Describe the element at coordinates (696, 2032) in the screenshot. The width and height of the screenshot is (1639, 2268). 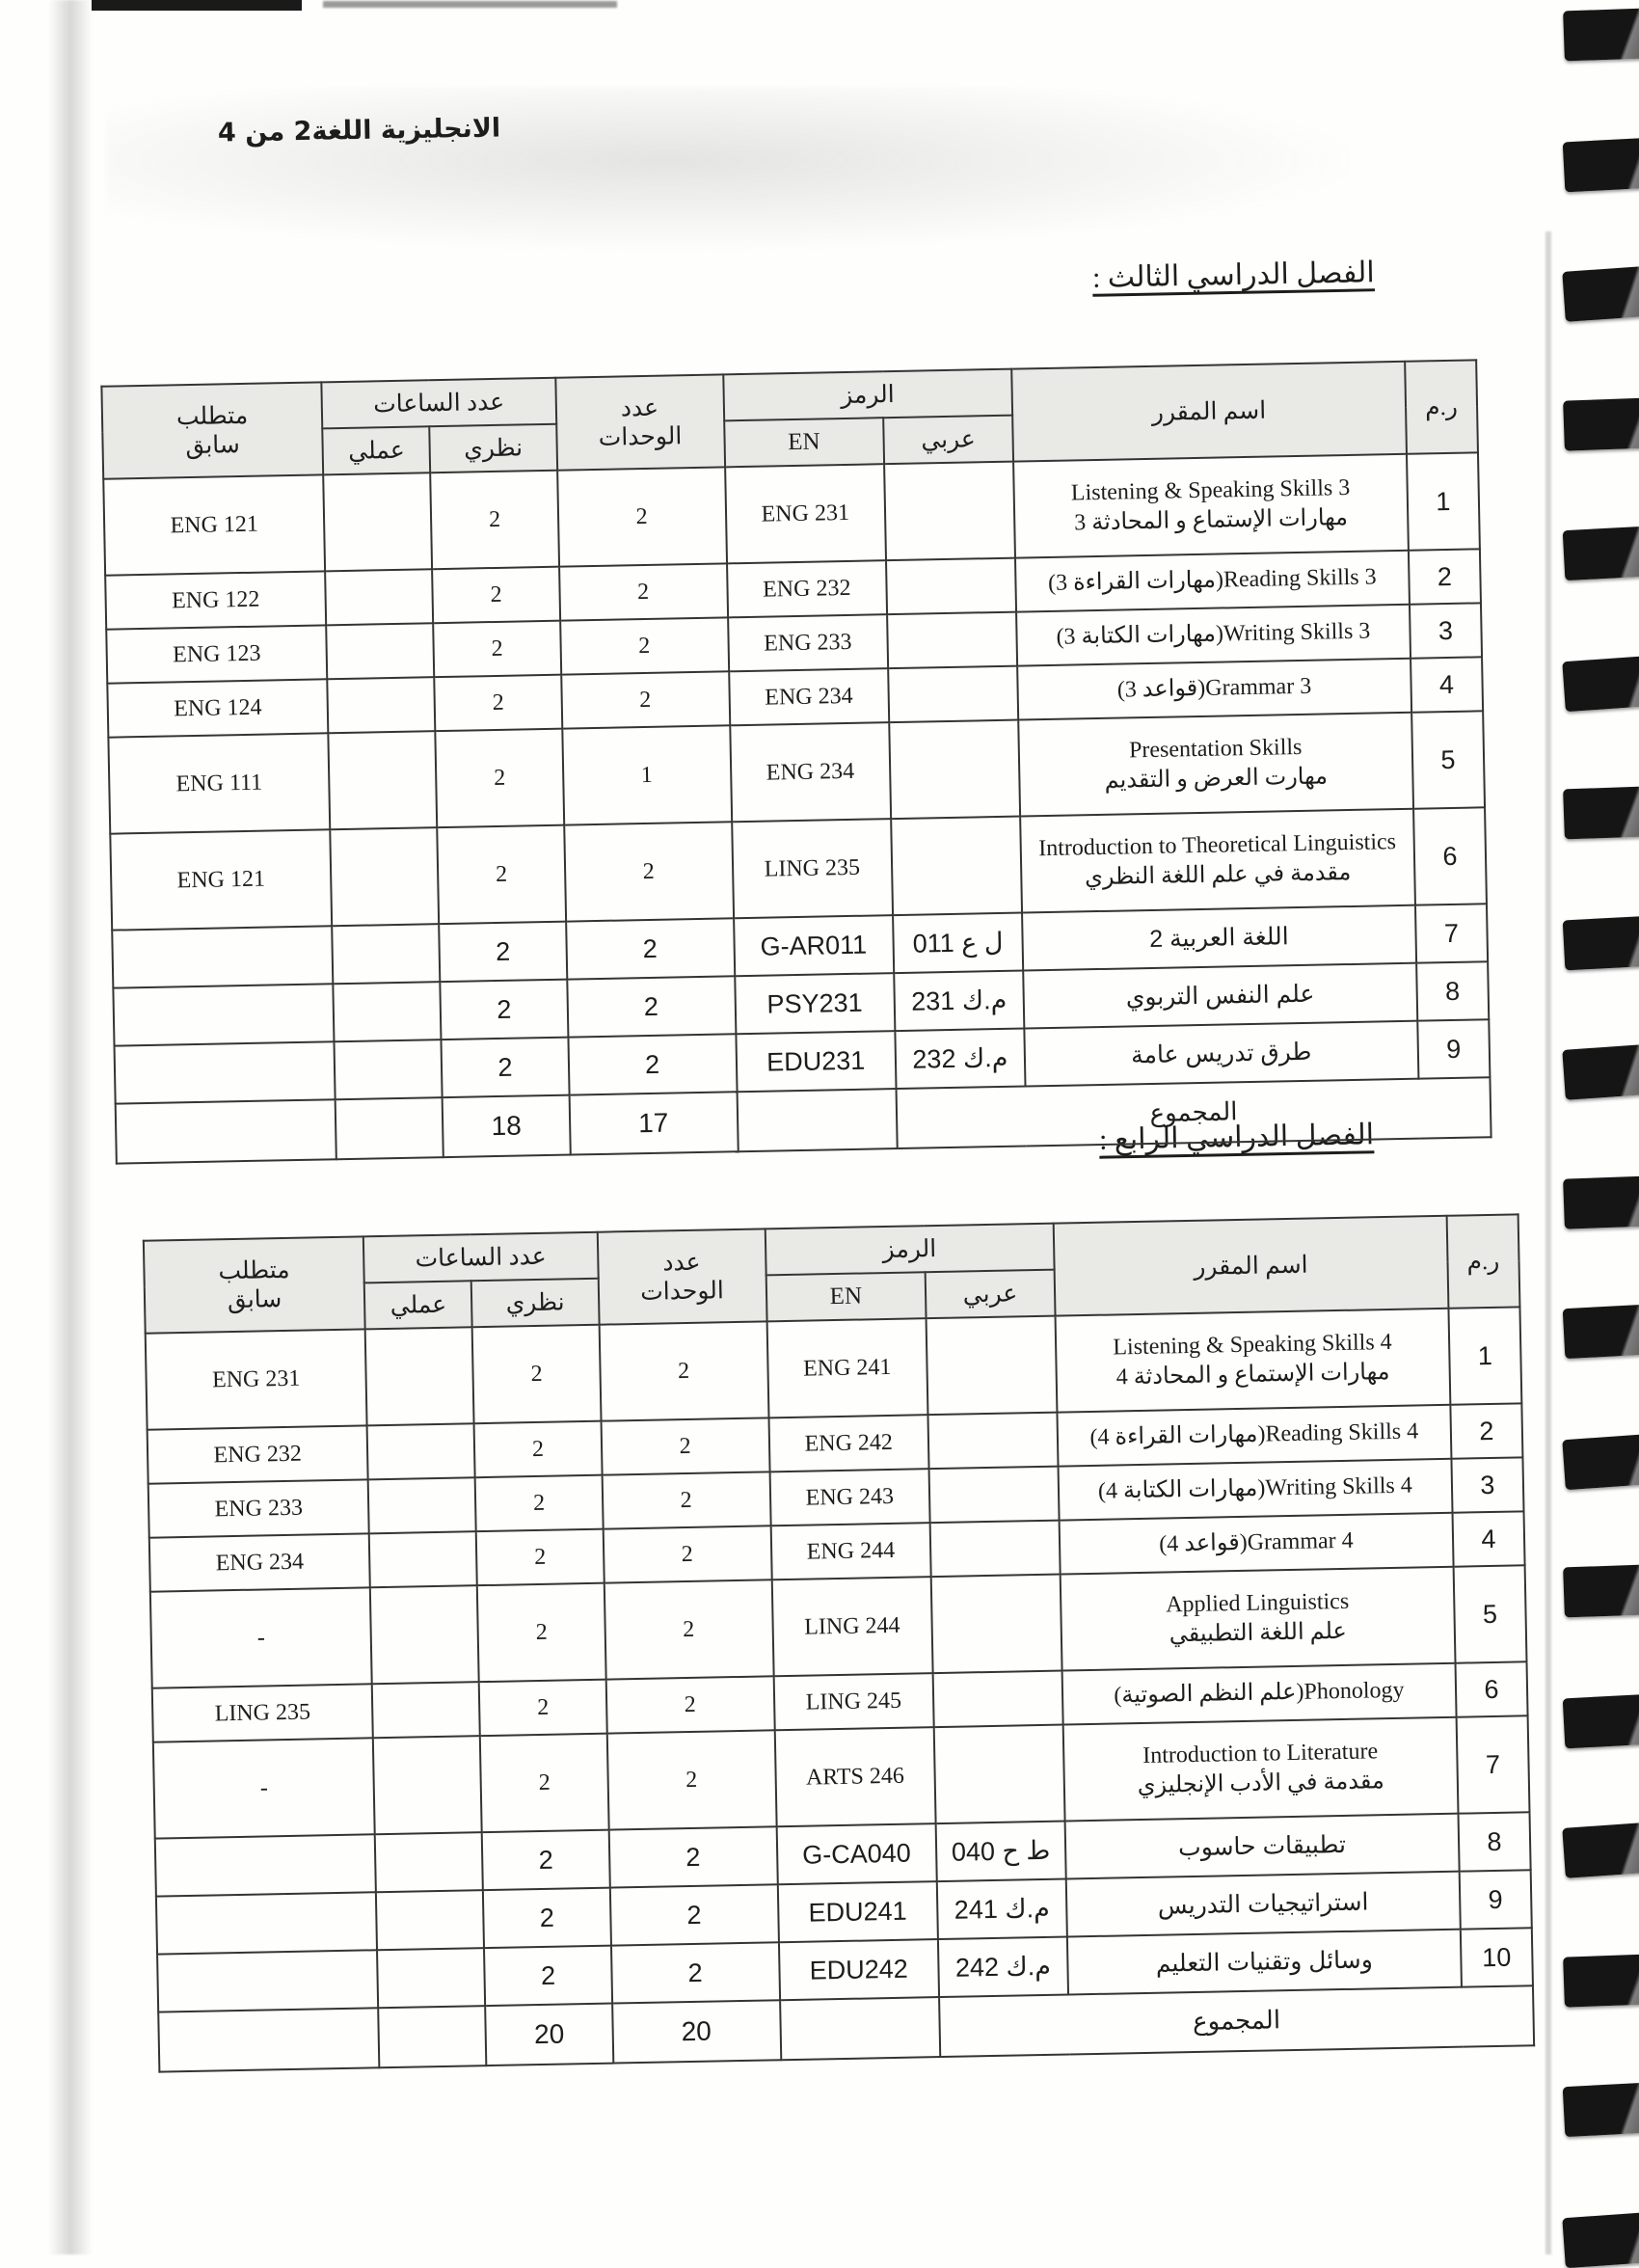
I see `total-units-cell: 20` at that location.